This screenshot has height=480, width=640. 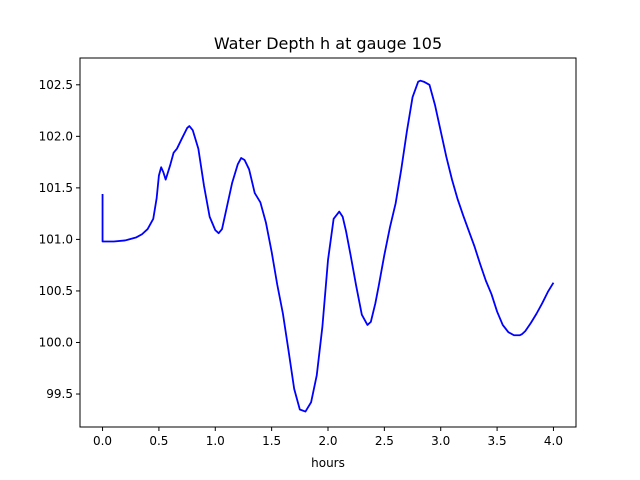 What do you see at coordinates (56, 291) in the screenshot?
I see `y-tick-label: 100.5` at bounding box center [56, 291].